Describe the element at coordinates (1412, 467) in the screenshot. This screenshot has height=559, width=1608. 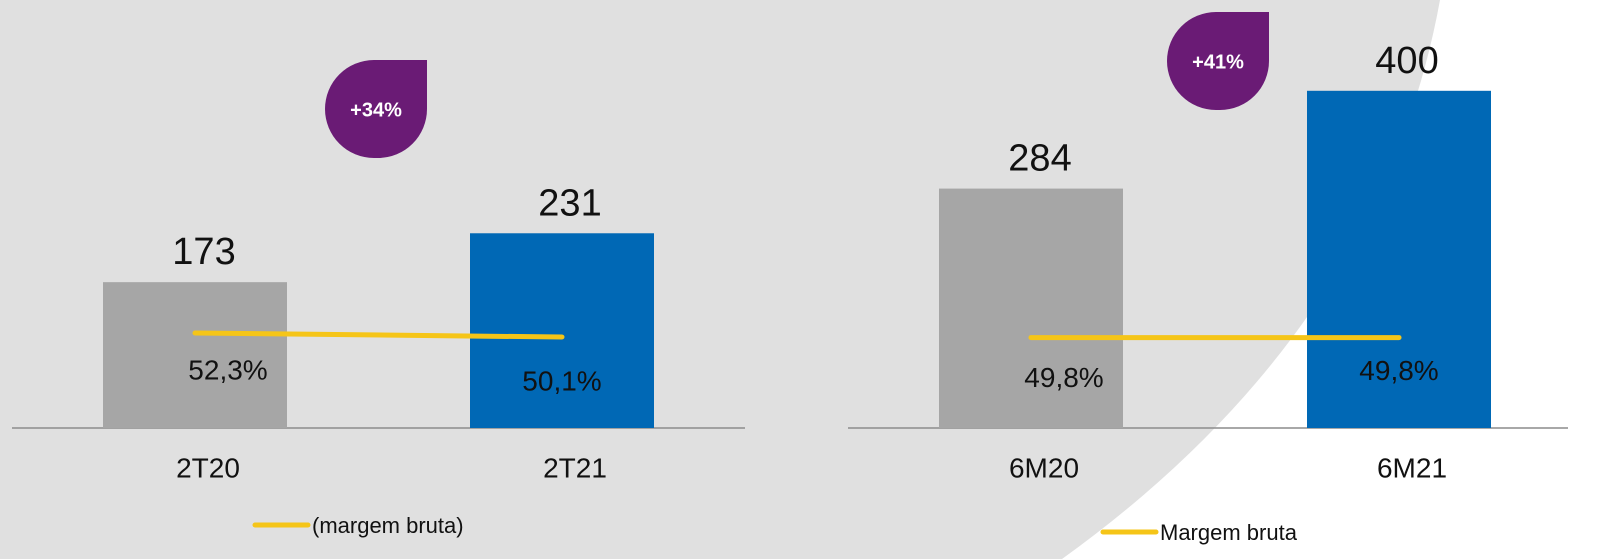
I see `x-tick-label: 6M21` at that location.